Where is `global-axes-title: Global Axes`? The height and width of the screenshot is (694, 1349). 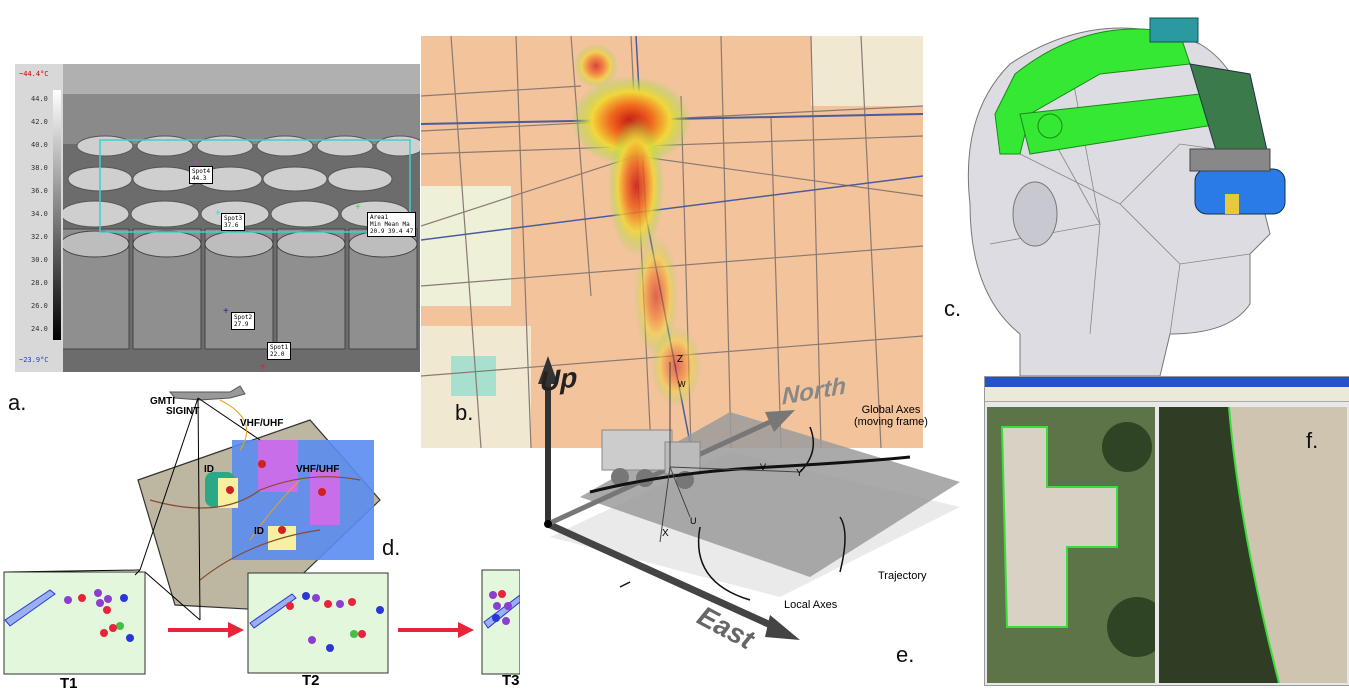
global-axes-title: Global Axes is located at coordinates (891, 410).